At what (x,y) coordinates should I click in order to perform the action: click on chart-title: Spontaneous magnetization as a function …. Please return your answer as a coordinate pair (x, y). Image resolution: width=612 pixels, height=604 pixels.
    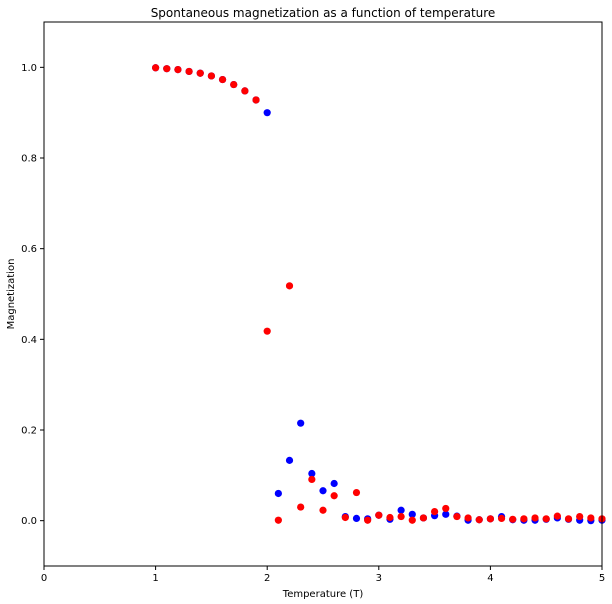
    Looking at the image, I should click on (323, 13).